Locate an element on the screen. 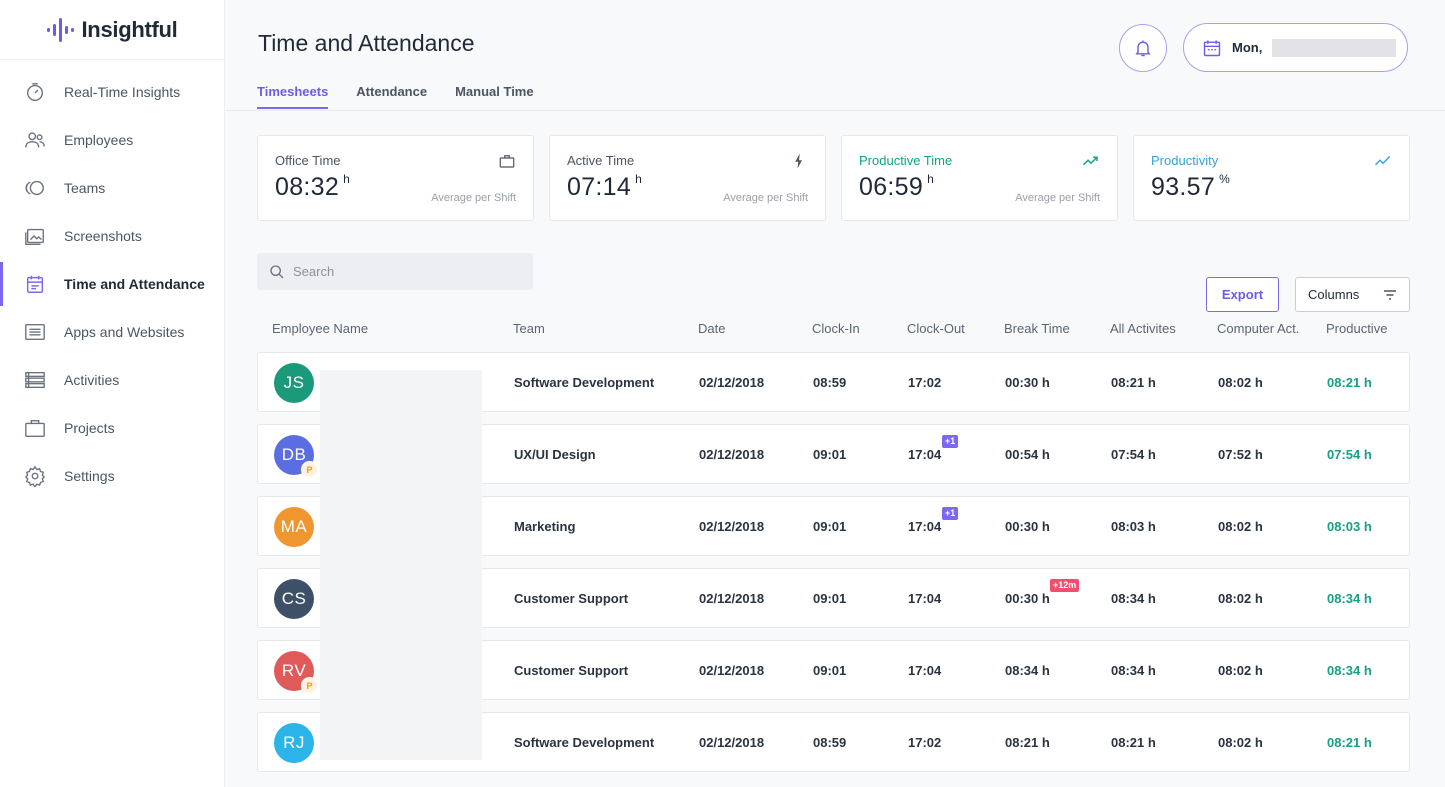  sidebar-item-teams: Teams is located at coordinates (112, 188).